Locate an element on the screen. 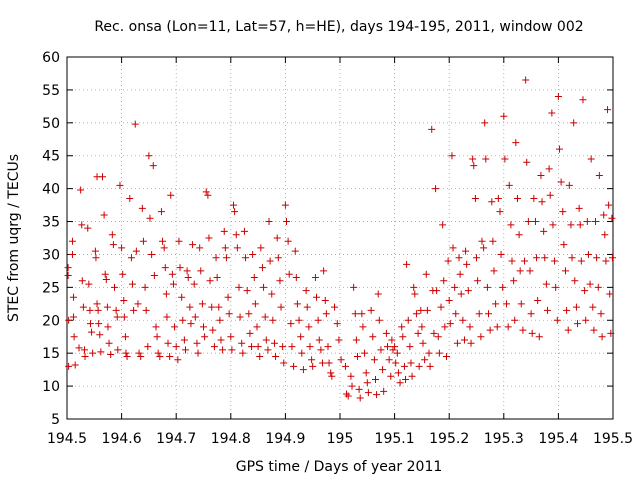 This screenshot has height=480, width=640. y-tick-label: 20 is located at coordinates (51, 321).